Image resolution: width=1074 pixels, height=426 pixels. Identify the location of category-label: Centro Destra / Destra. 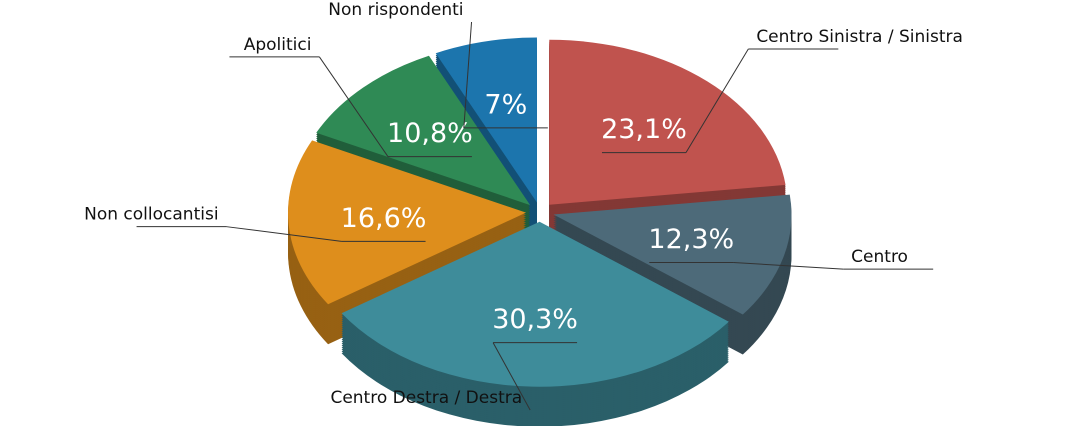
(426, 398).